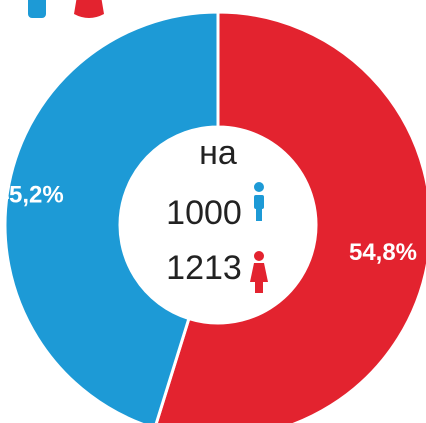 The width and height of the screenshot is (426, 423). What do you see at coordinates (383, 252) in the screenshot?
I see `value-label: 54,8%` at bounding box center [383, 252].